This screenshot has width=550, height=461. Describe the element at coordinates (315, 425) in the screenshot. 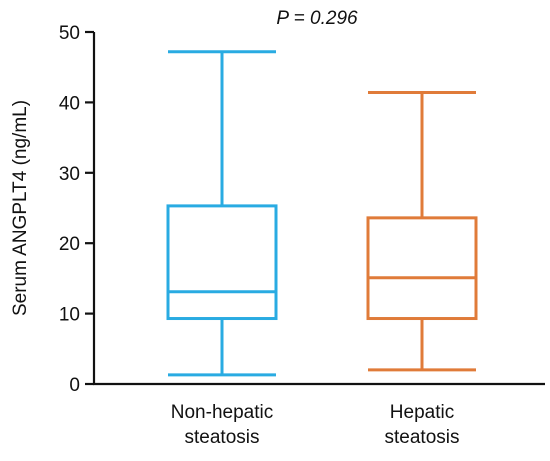

I see `x-category-labels: Non-hepatic steatosis Hepatic steatosis` at that location.